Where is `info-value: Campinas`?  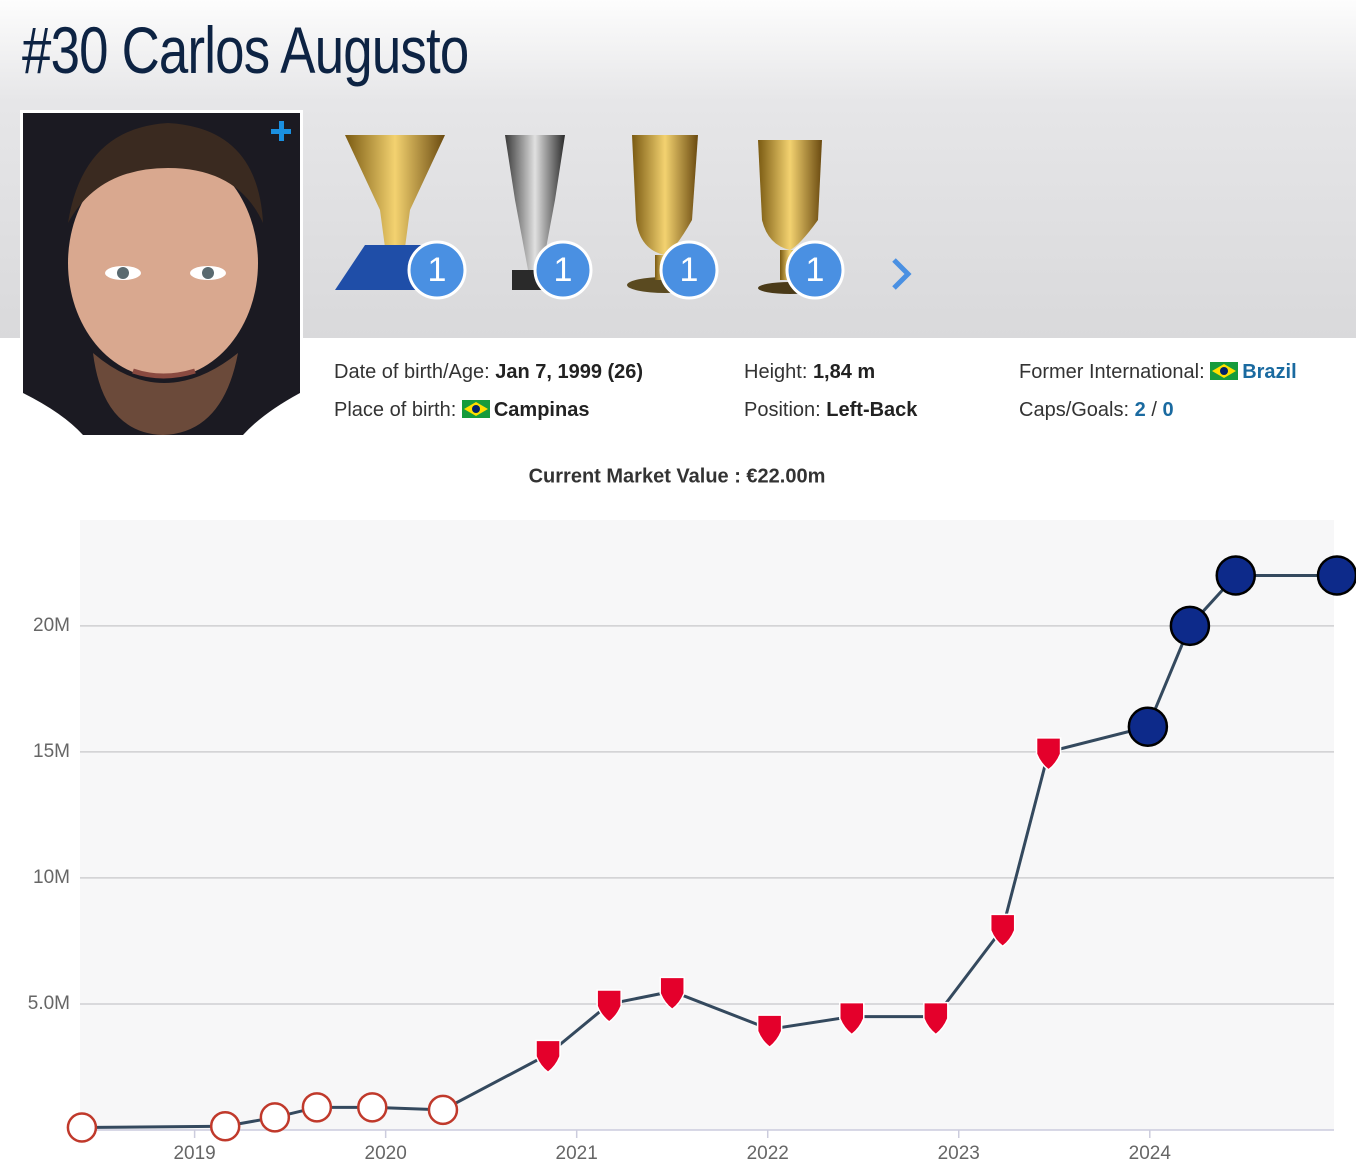
info-value: Campinas is located at coordinates (541, 410).